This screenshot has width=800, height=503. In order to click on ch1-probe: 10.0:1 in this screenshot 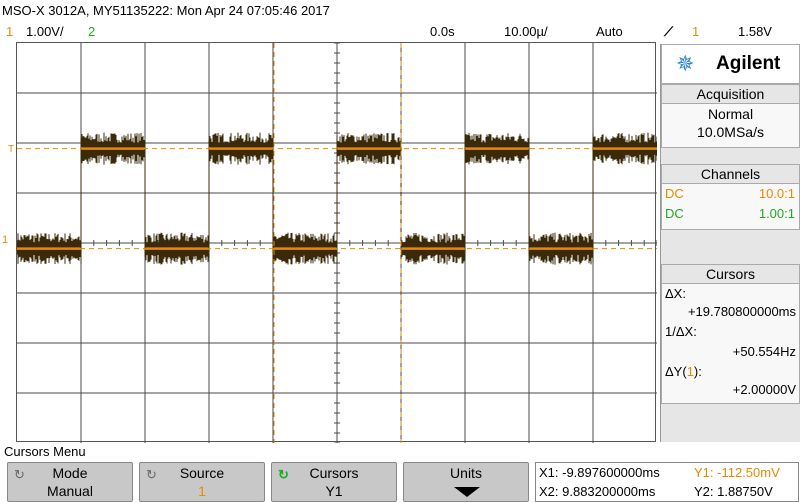, I will do `click(776, 193)`.